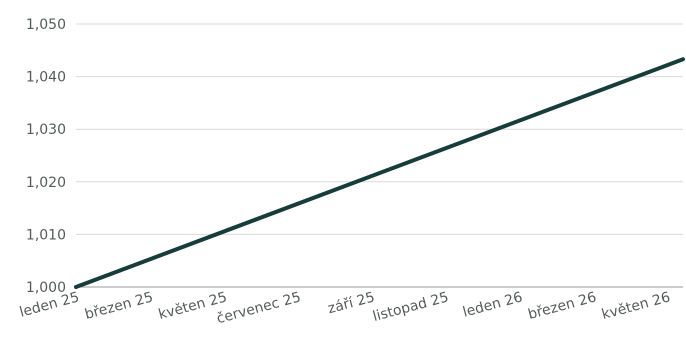 The image size is (686, 348). I want to click on x-tick-label: květen 26, so click(636, 306).